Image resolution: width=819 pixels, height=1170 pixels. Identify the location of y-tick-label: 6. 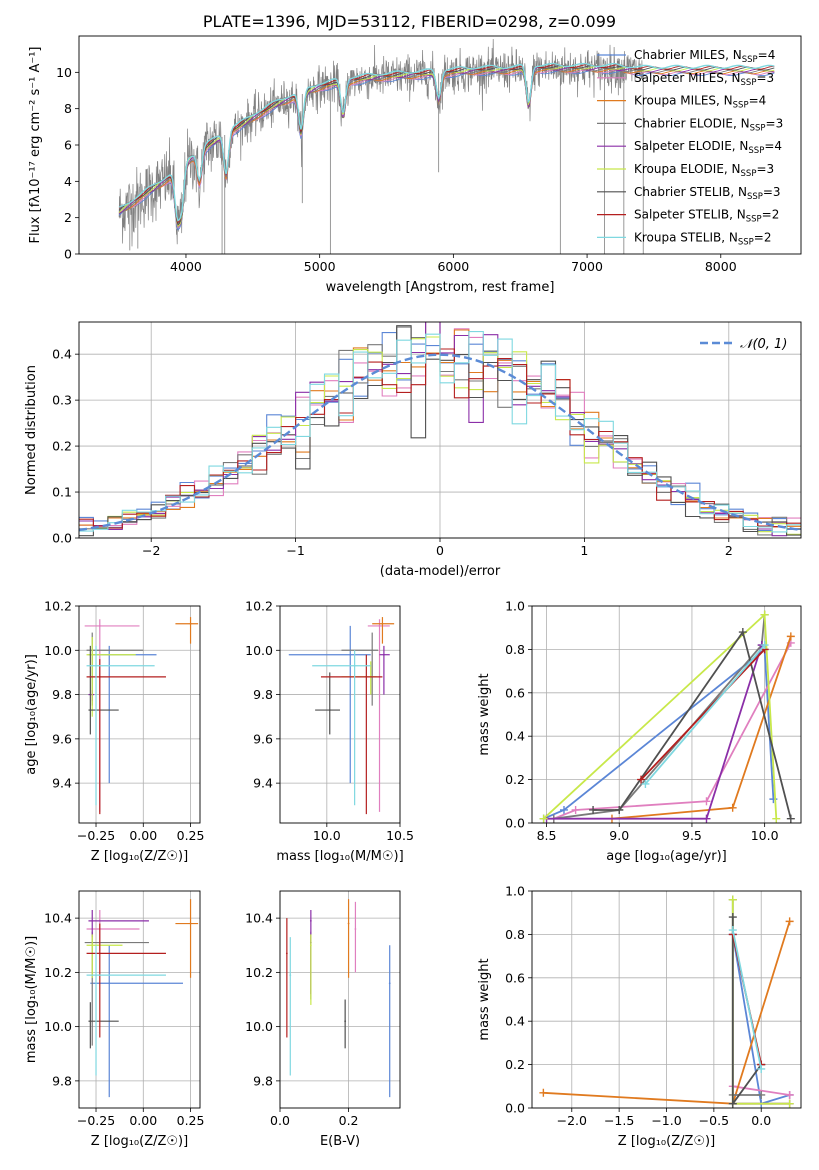
(68, 145).